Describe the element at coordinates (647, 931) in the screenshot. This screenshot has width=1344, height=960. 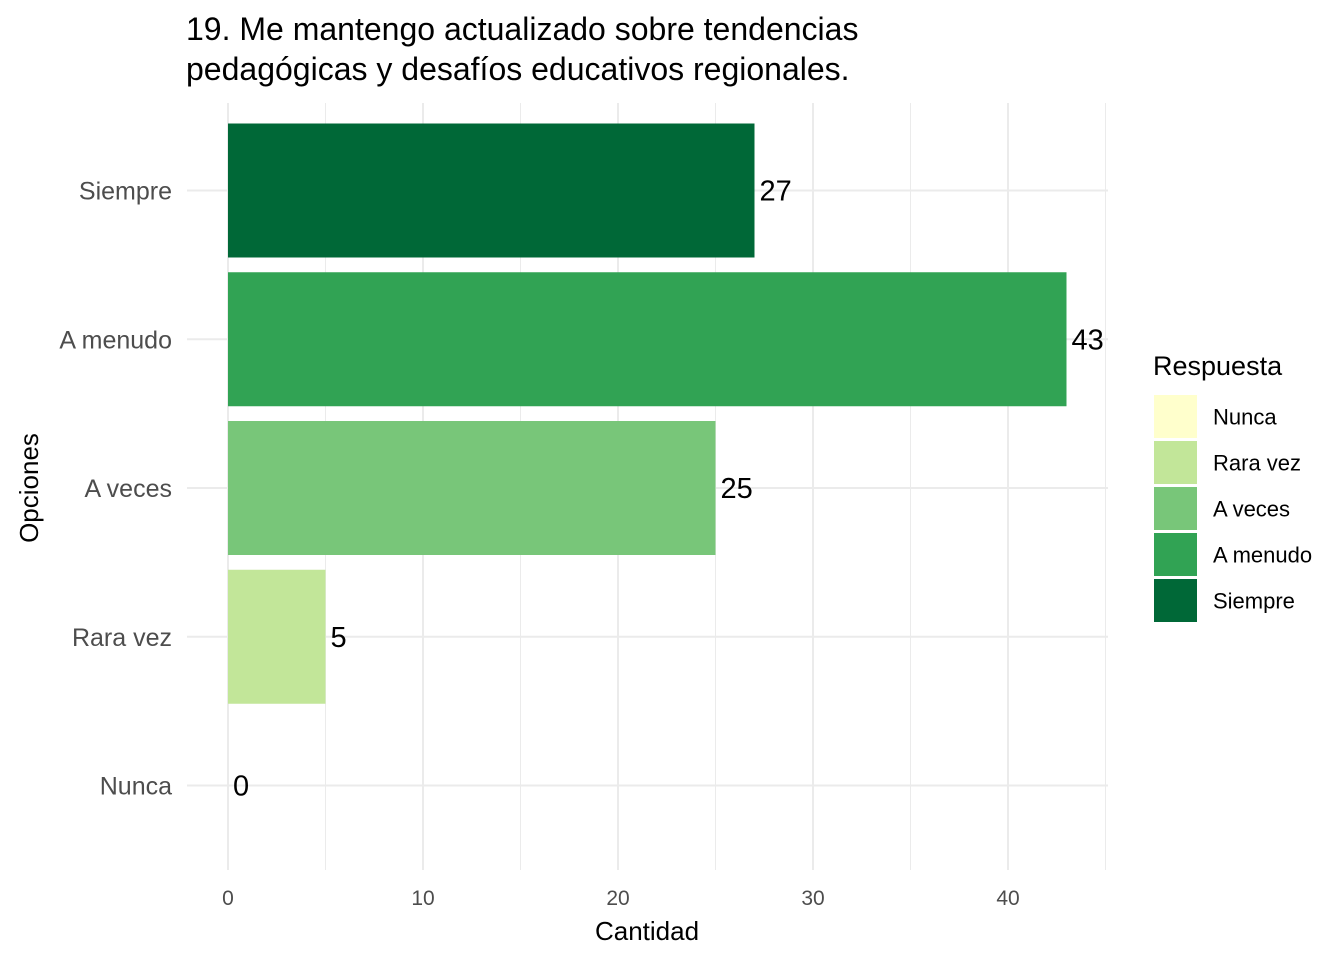
I see `x-axis-title: Cantidad` at that location.